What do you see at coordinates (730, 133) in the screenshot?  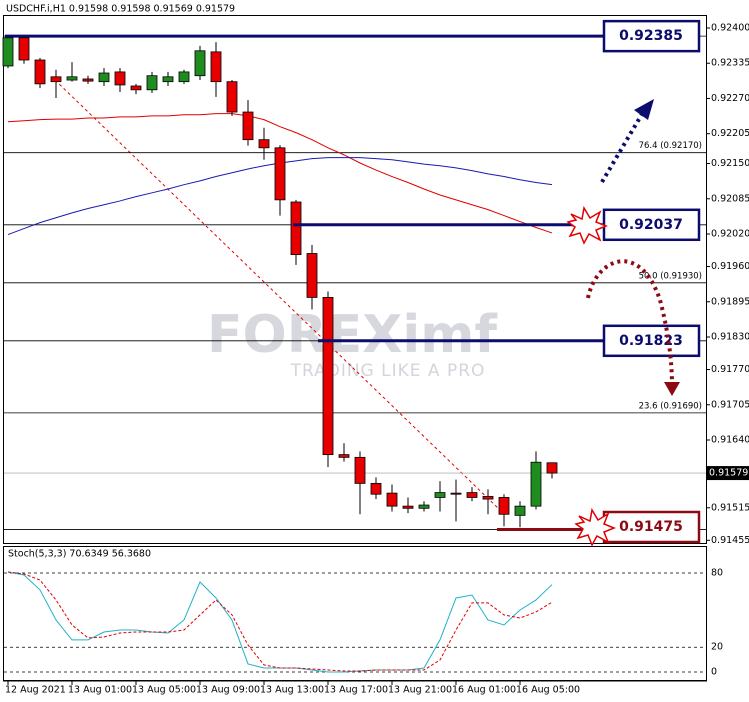 I see `y-tick-label: 0.92205` at bounding box center [730, 133].